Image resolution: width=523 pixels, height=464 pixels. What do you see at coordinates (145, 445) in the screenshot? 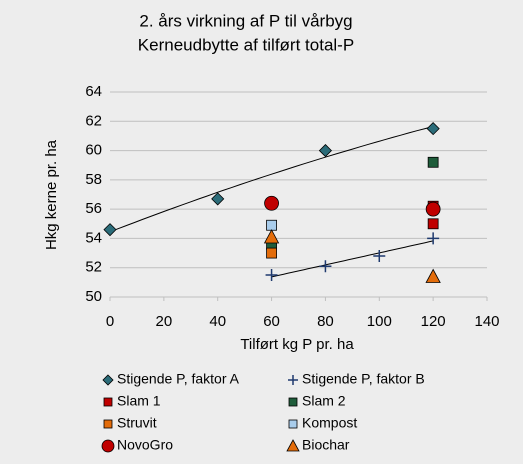
I see `legend-label: NovoGro` at bounding box center [145, 445].